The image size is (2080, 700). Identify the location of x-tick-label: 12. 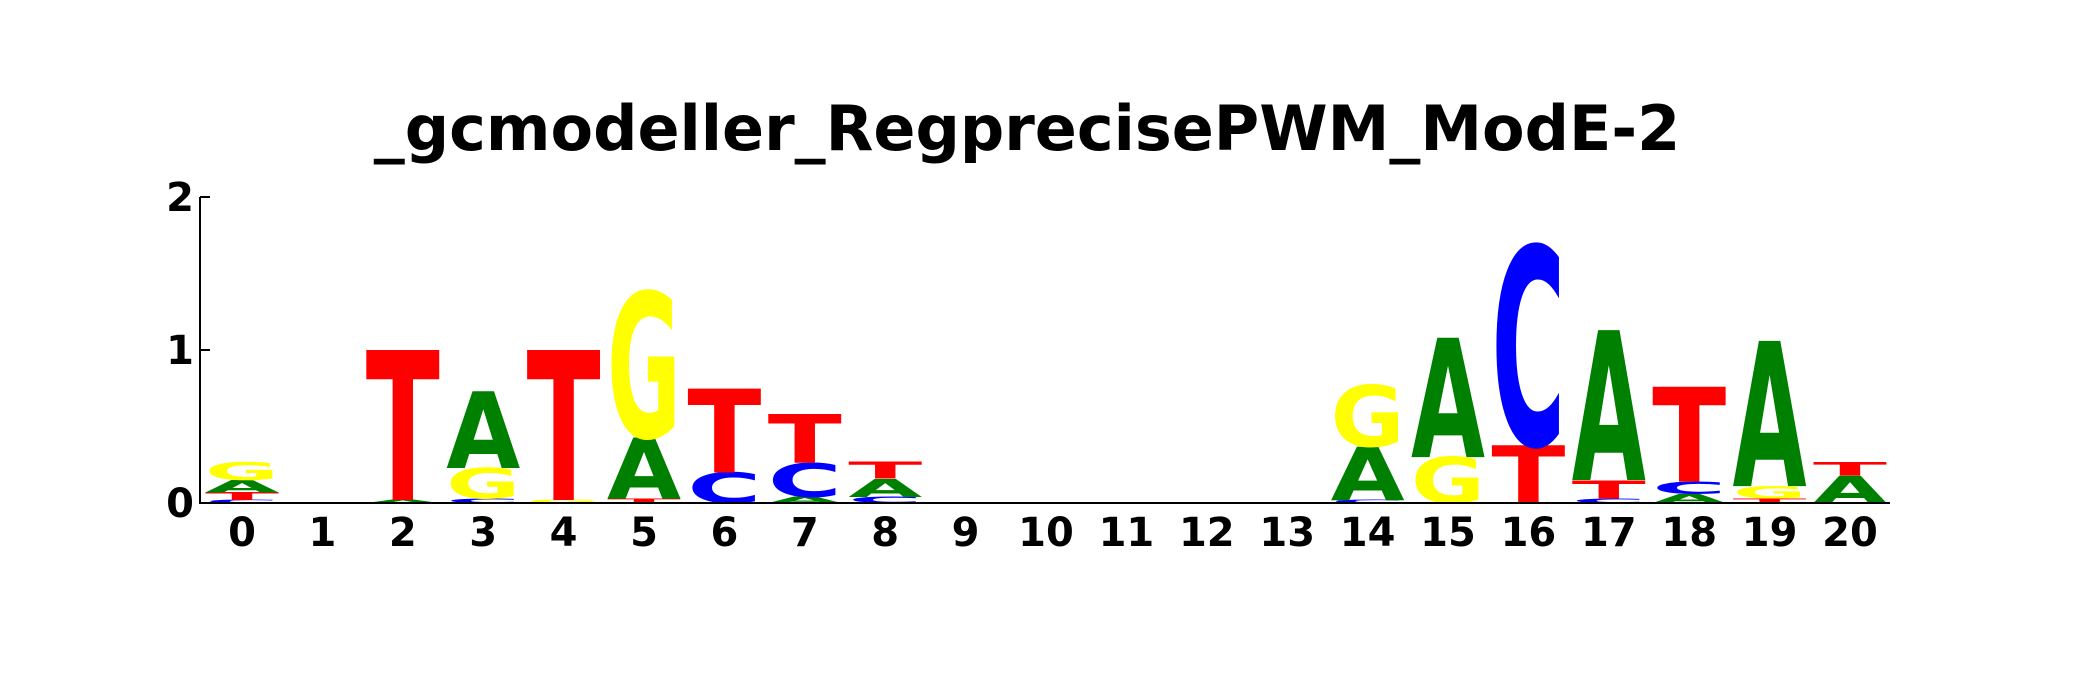
(1207, 533).